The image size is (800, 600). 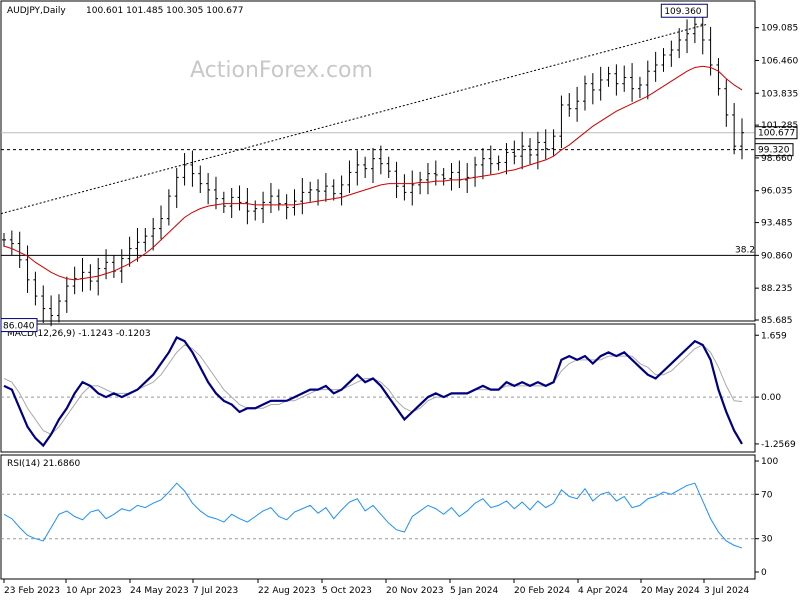 I want to click on x-axis-label: 4 Apr 2024, so click(x=603, y=591).